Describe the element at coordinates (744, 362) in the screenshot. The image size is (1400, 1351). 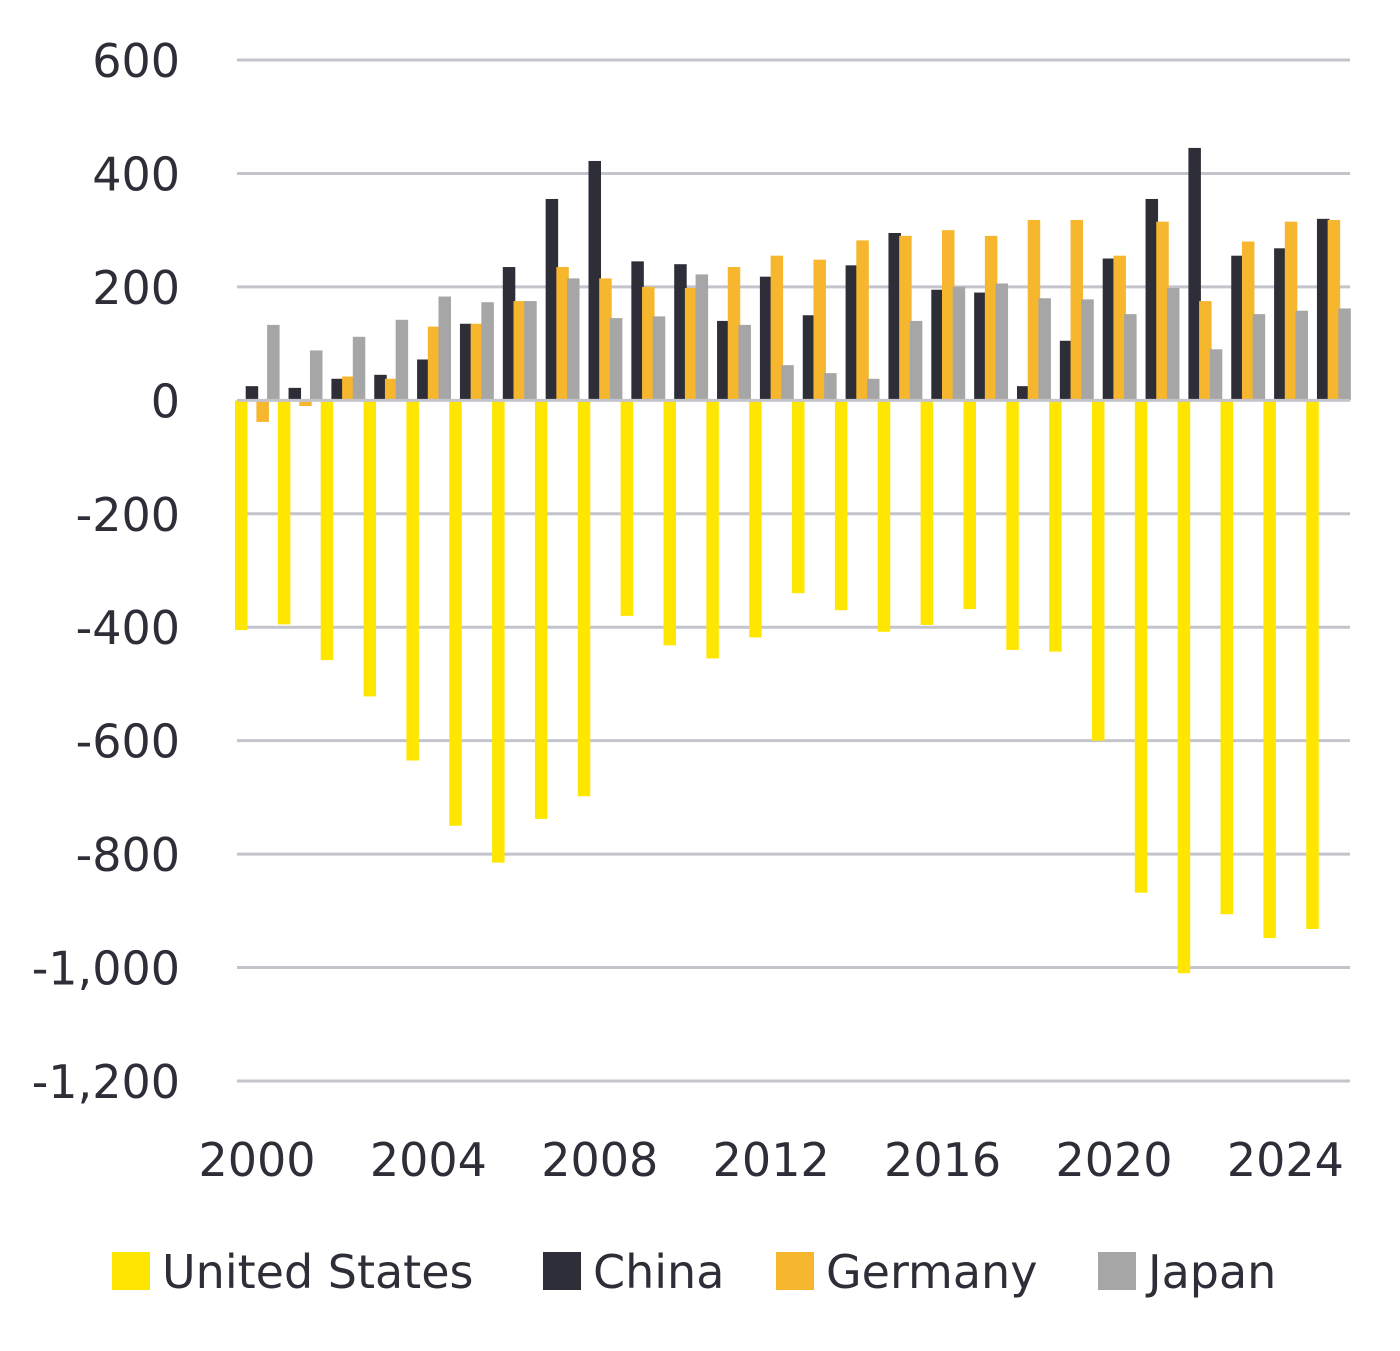
I see `bar-japan-2011` at that location.